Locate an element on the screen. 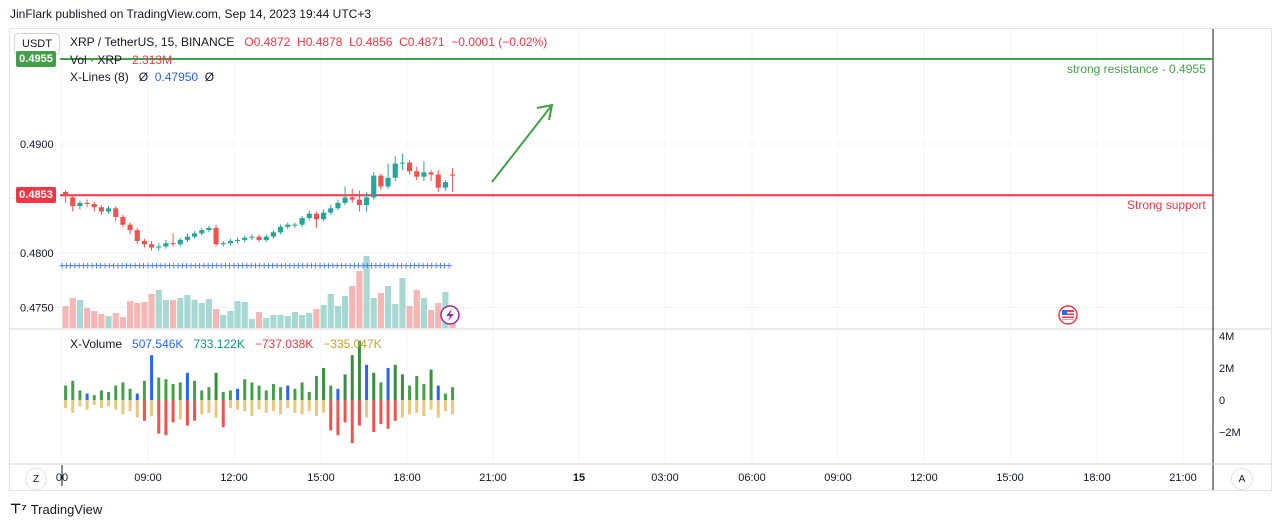 The height and width of the screenshot is (527, 1281). price-tick-label: 0.4750 is located at coordinates (37, 309).